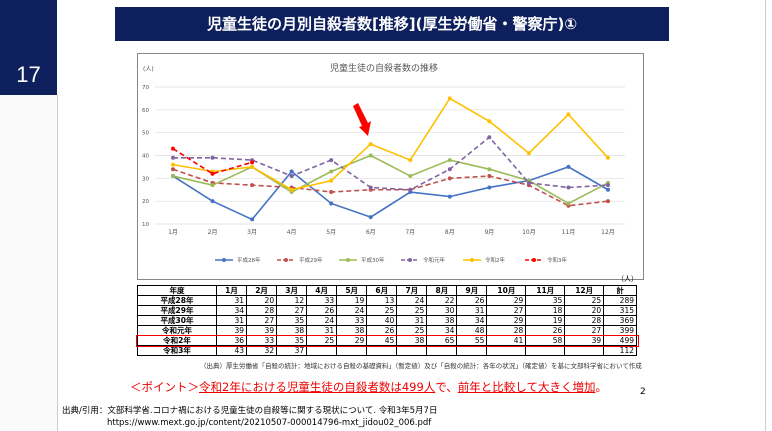 The height and width of the screenshot is (431, 772). What do you see at coordinates (231, 350) in the screenshot?
I see `table-cell: 43` at bounding box center [231, 350].